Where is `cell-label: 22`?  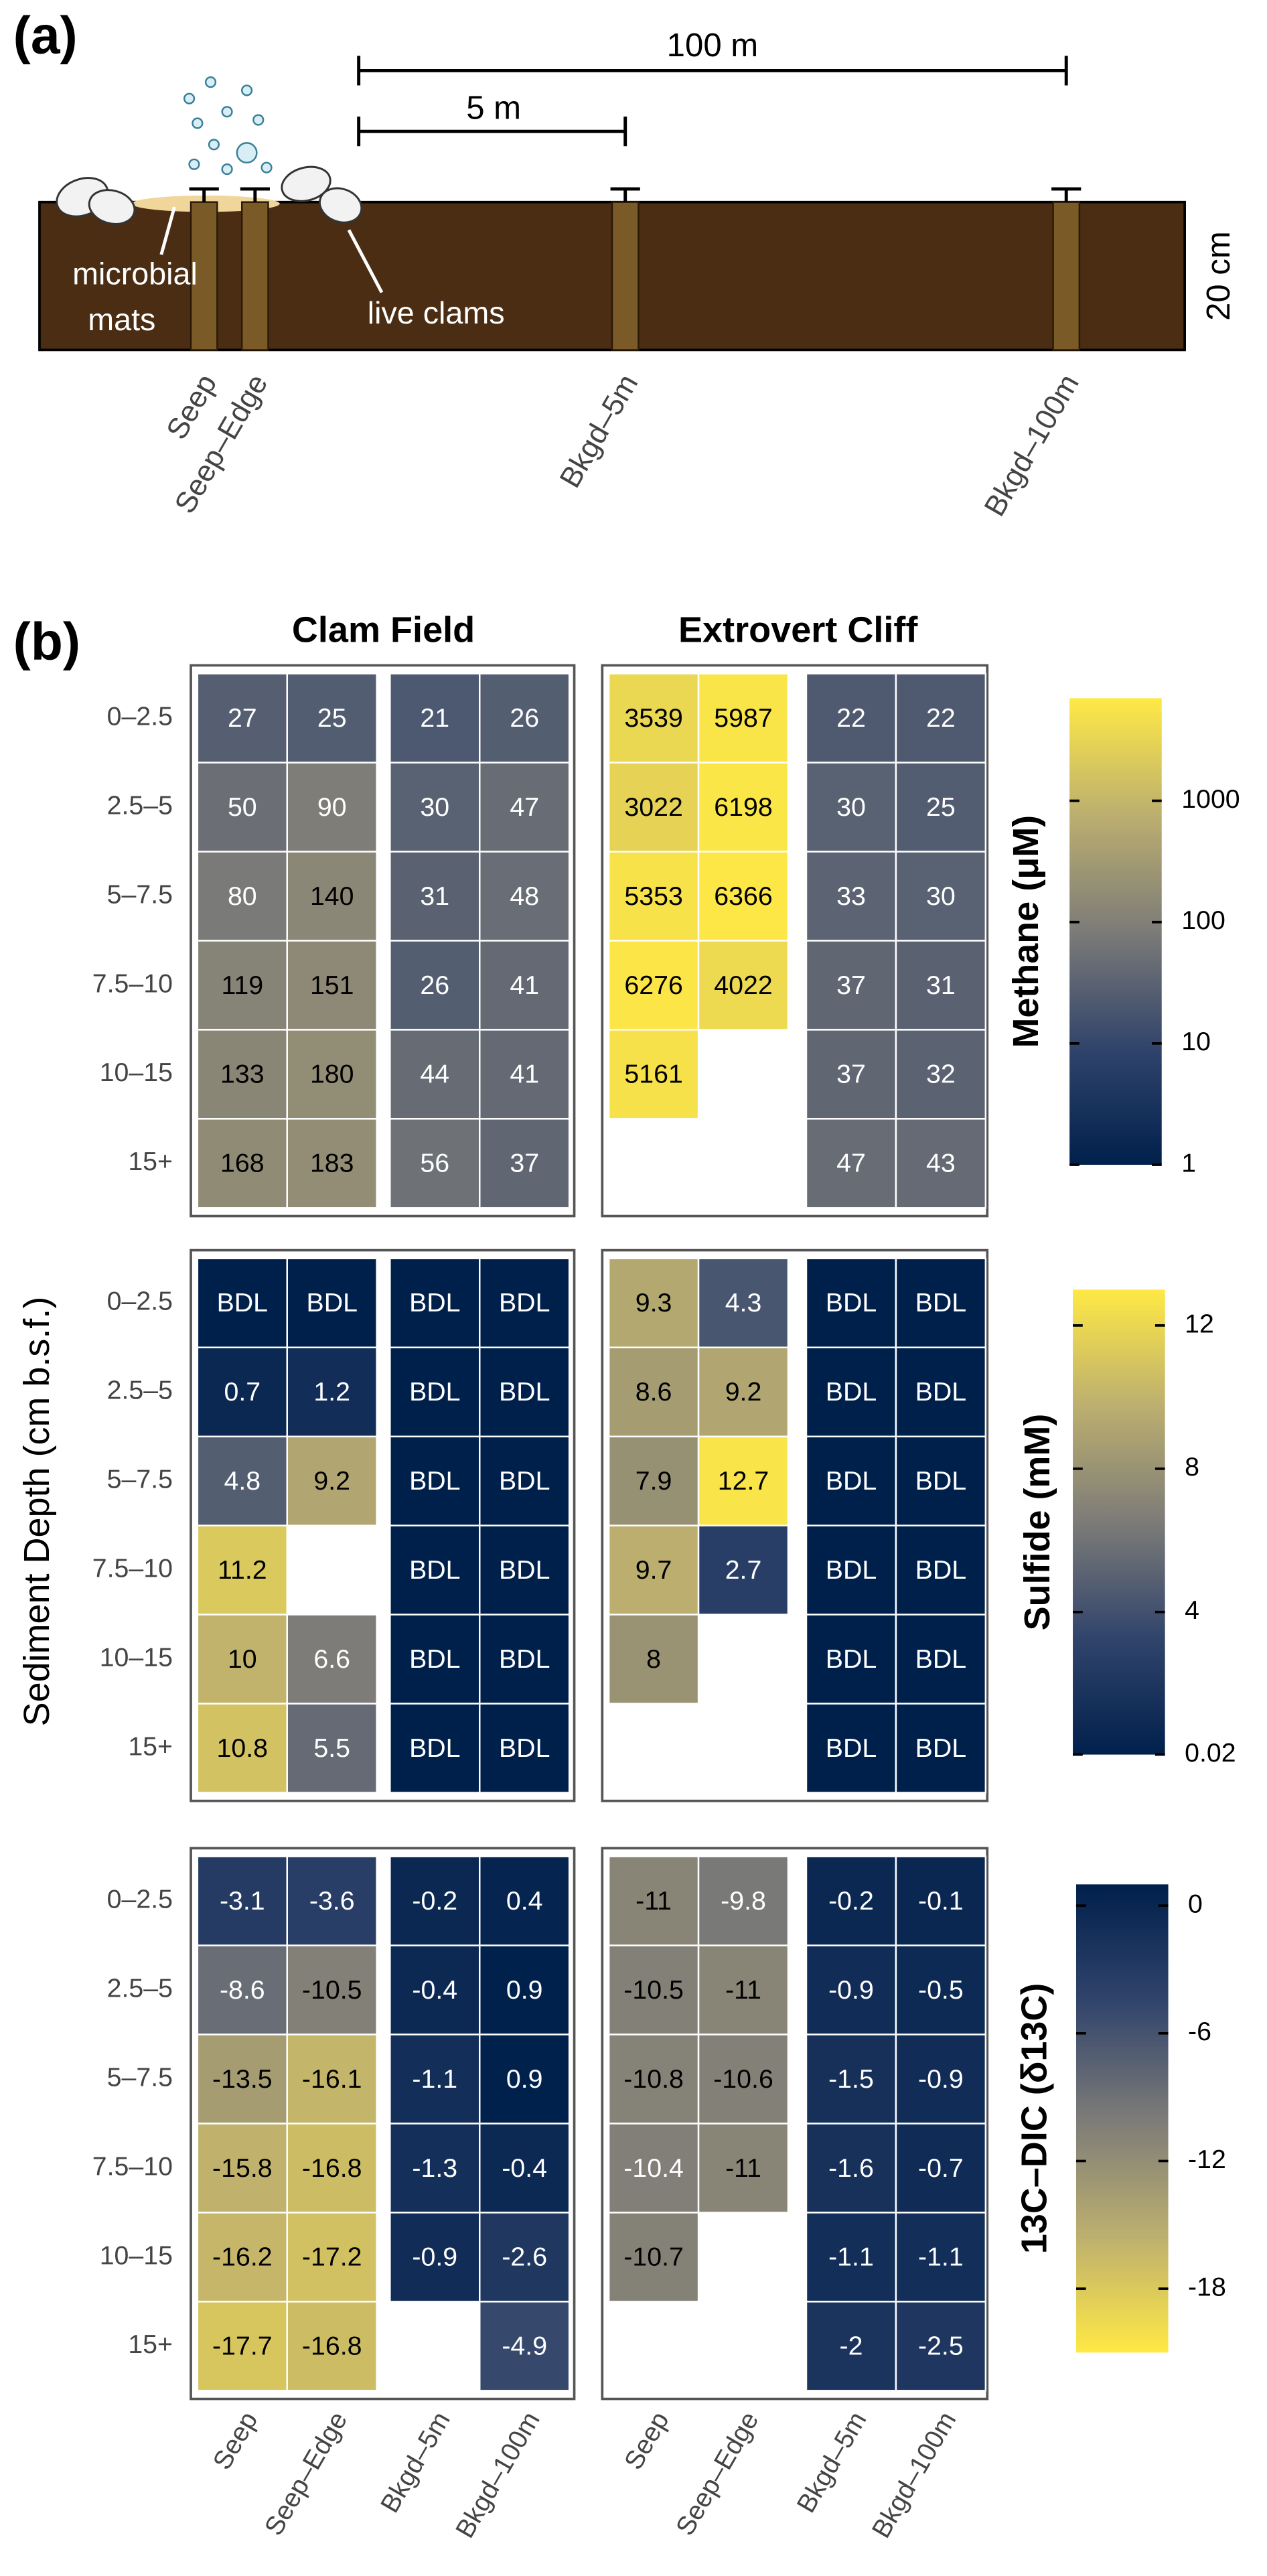
cell-label: 22 is located at coordinates (941, 718).